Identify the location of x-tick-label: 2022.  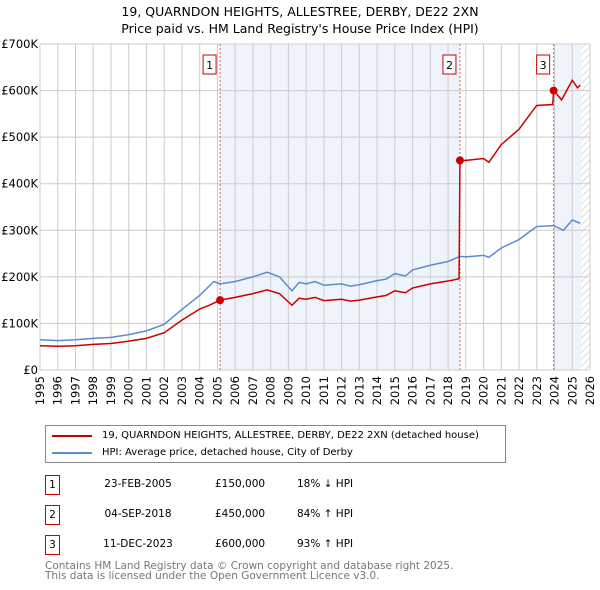
(519, 390).